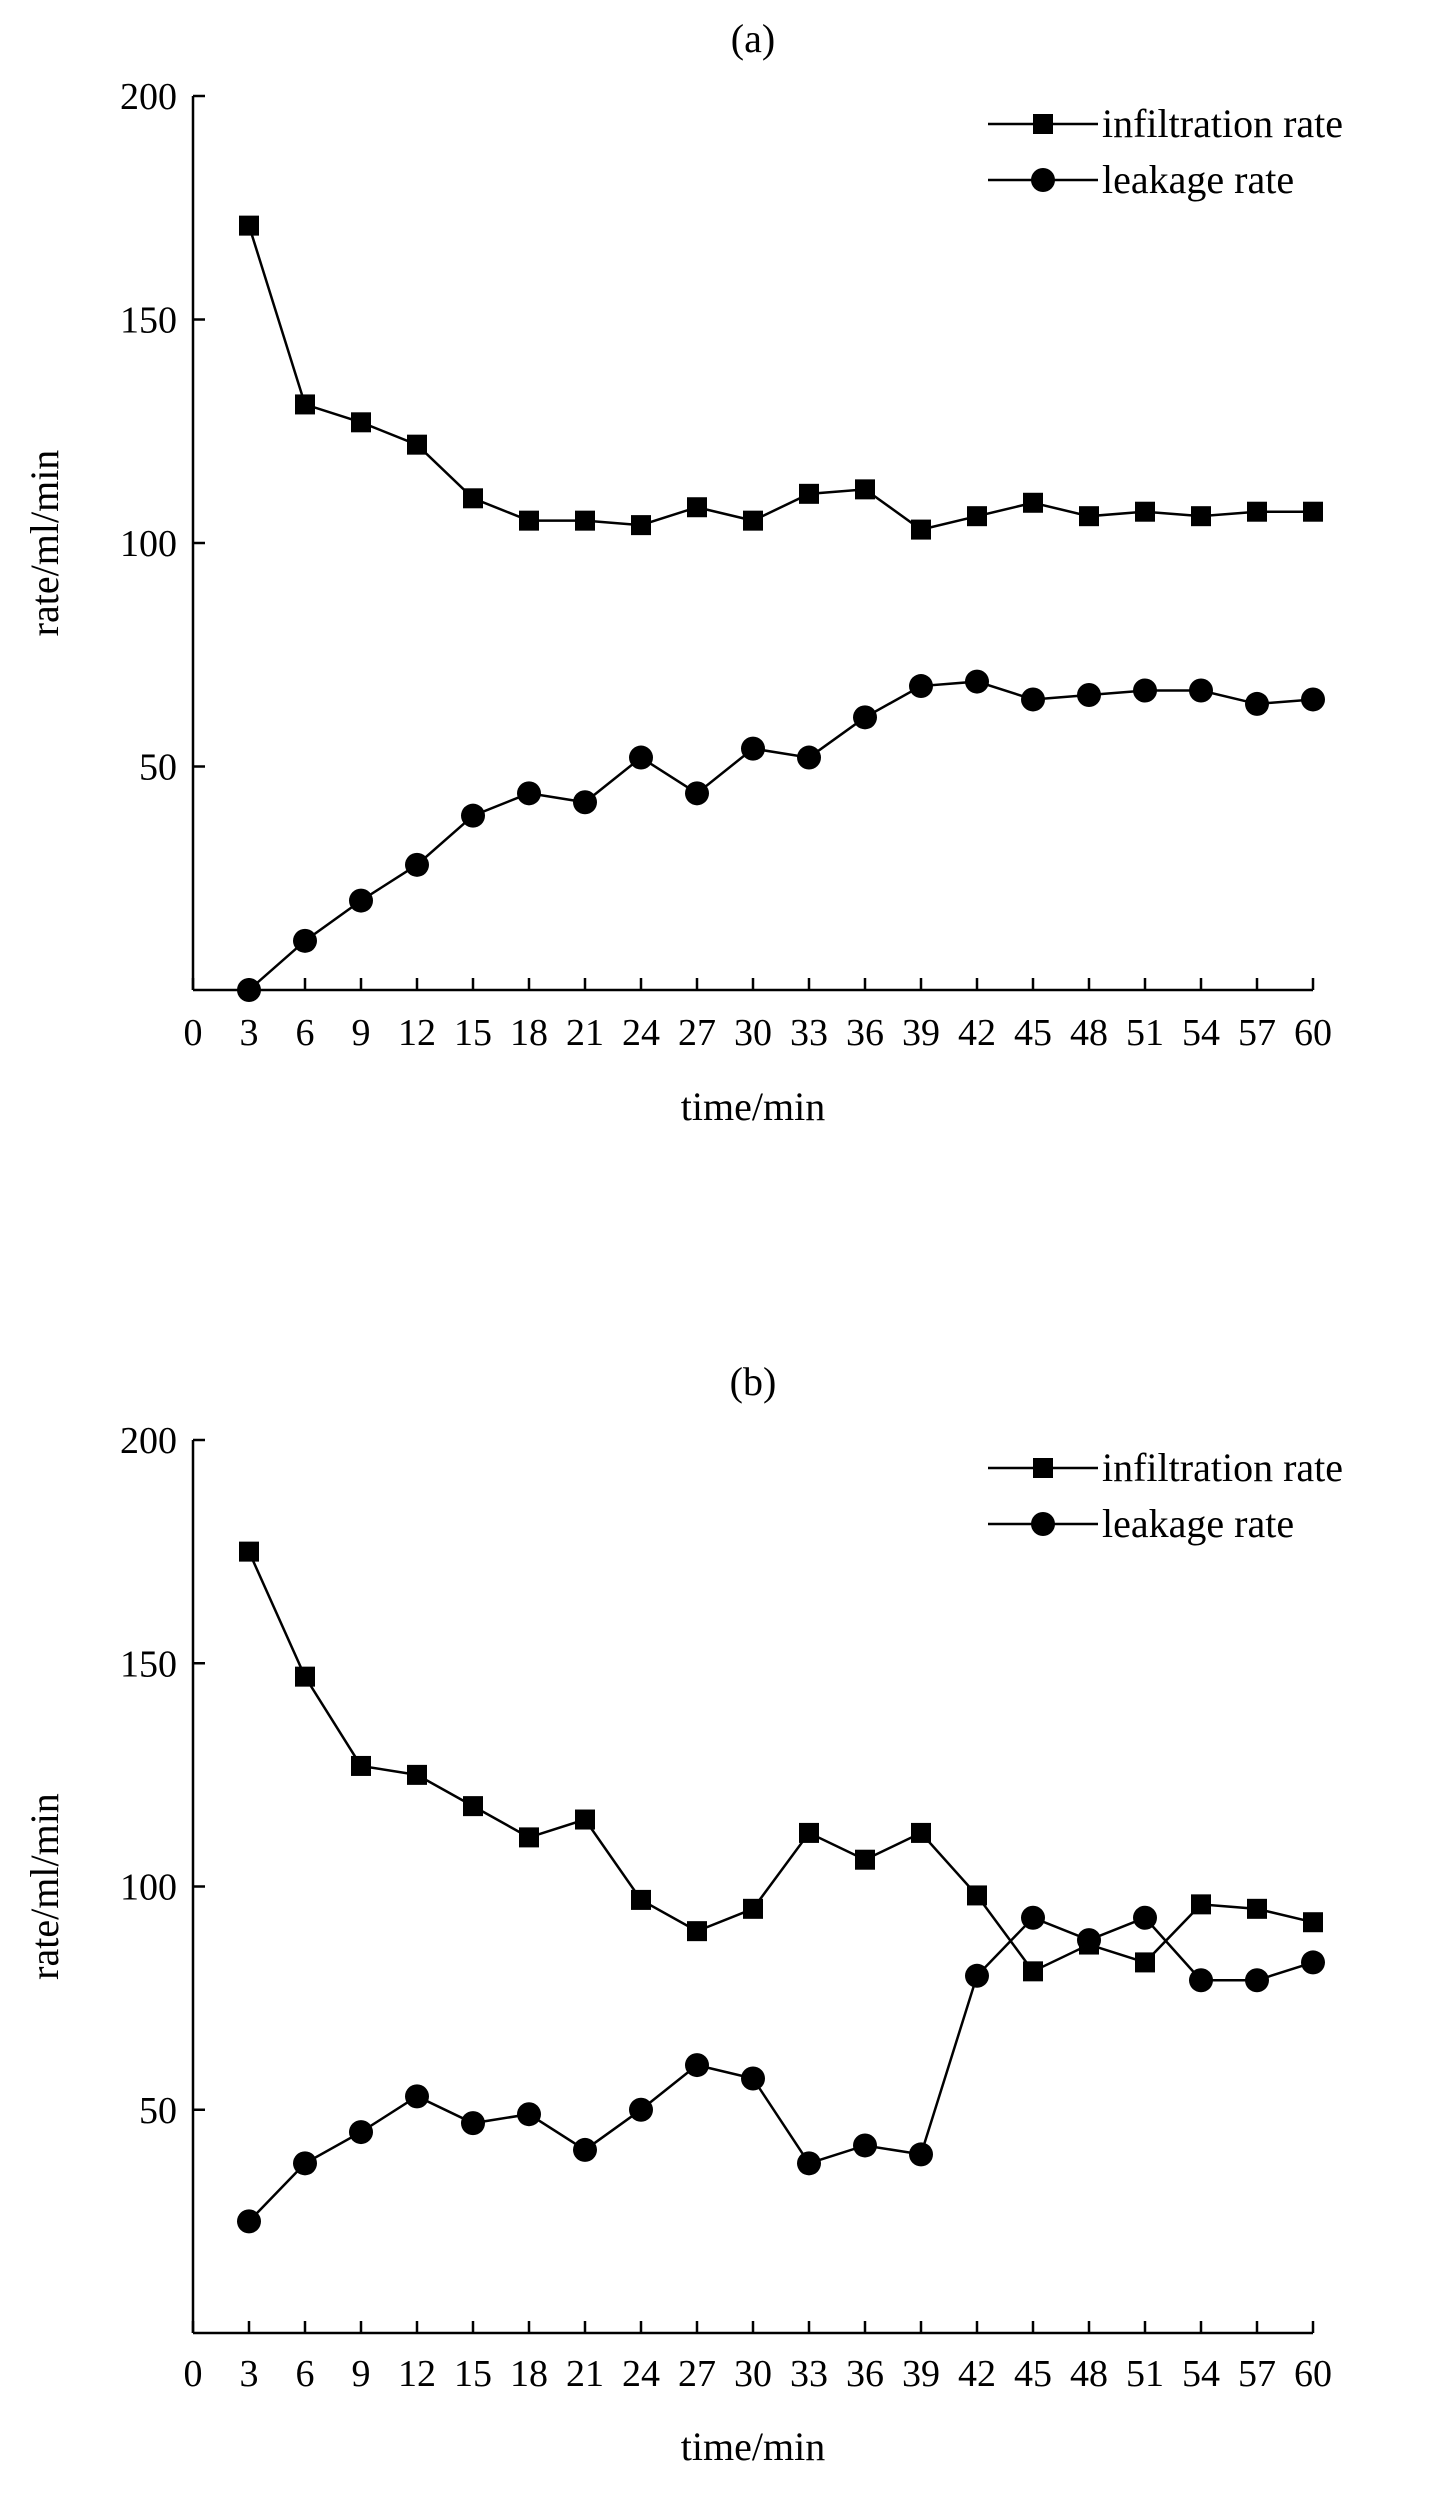  Describe the element at coordinates (1257, 1033) in the screenshot. I see `x-tick-label: 57` at that location.